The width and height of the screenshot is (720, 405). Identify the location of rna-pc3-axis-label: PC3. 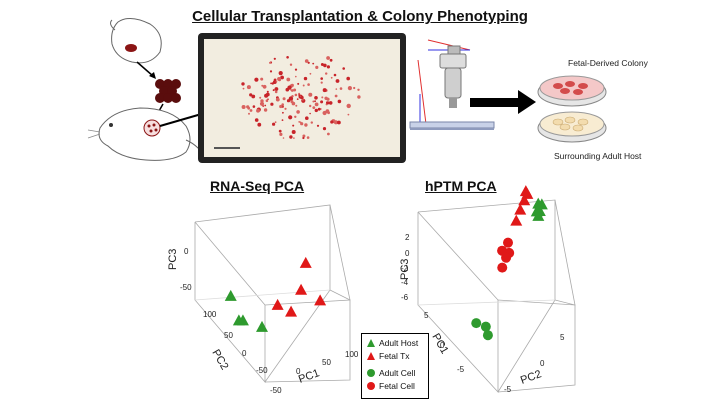
(173, 259).